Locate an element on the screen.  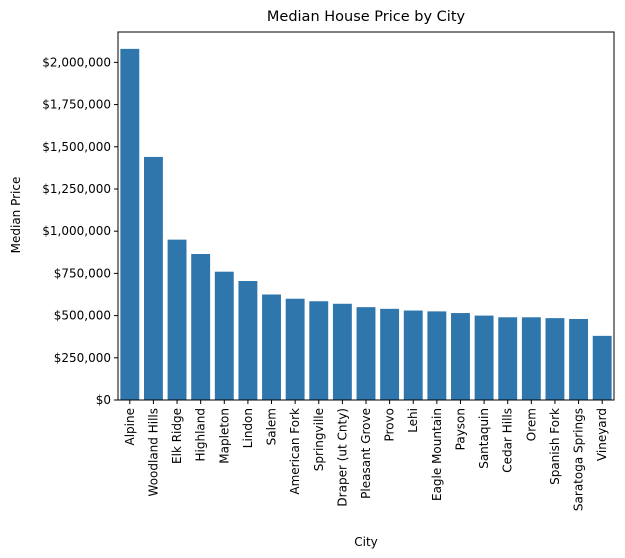
x-tick-label: Spanish Fork is located at coordinates (555, 446).